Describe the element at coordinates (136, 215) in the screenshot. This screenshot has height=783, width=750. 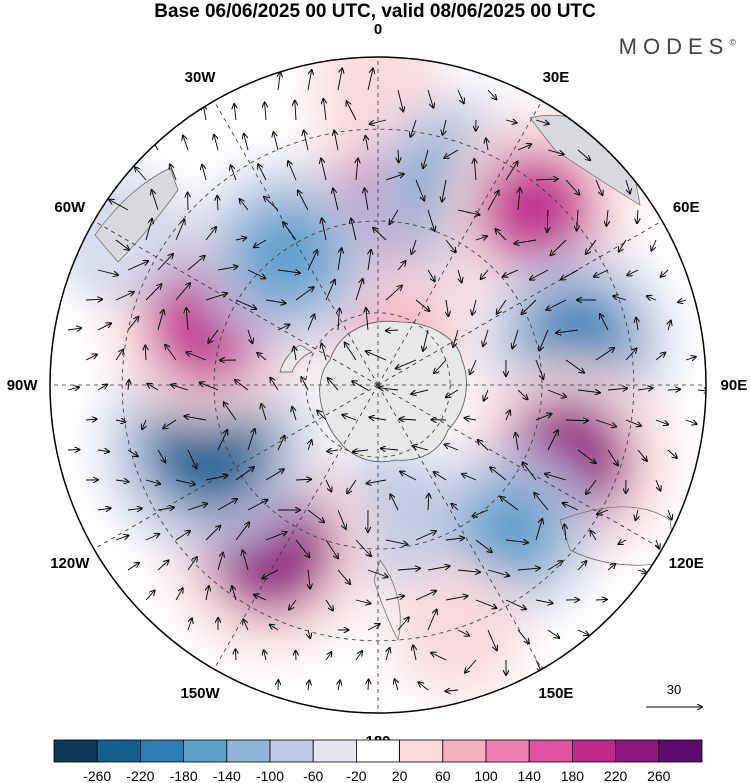
I see `south-america-tip` at that location.